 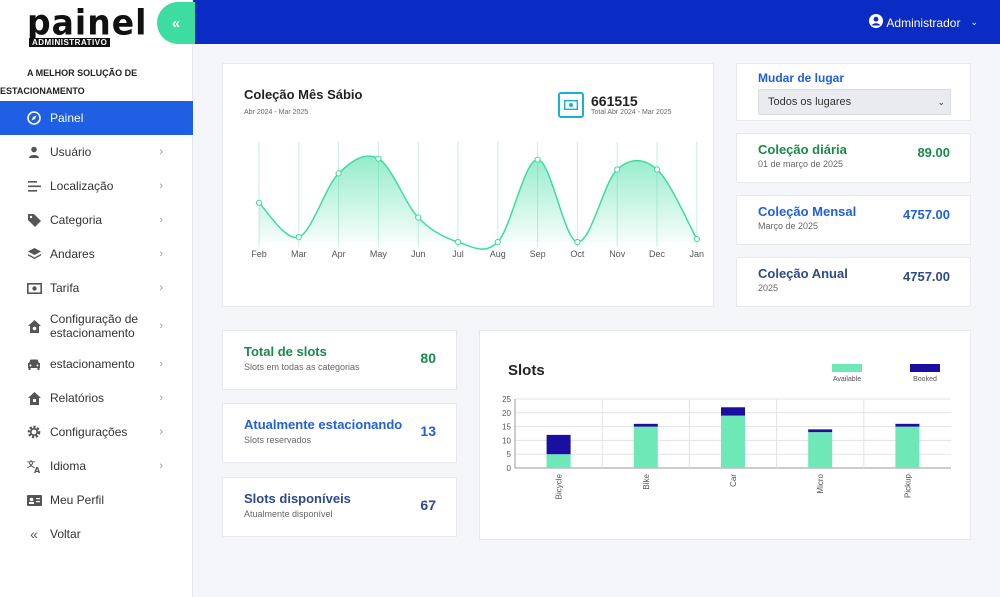 I want to click on sidebar-item-label: Andares, so click(x=72, y=254).